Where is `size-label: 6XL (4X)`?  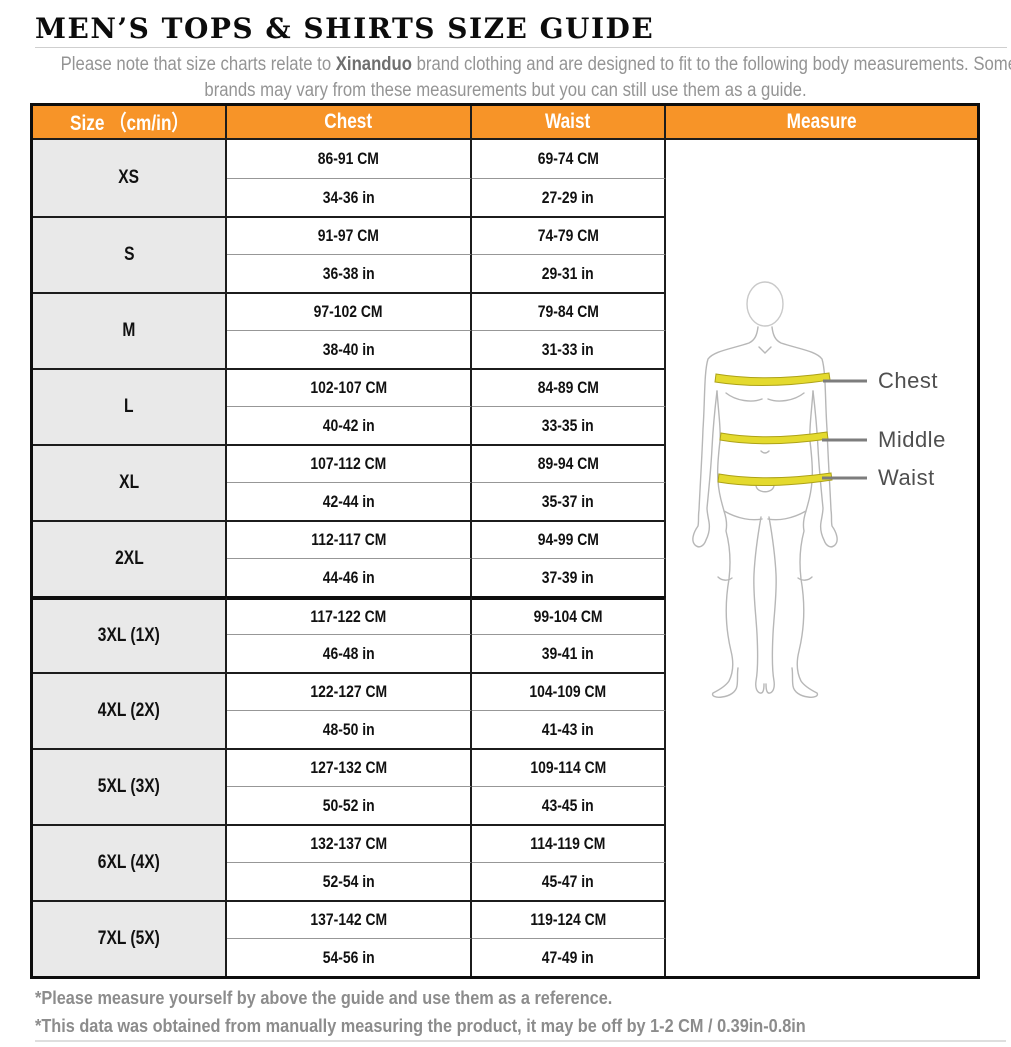
size-label: 6XL (4X) is located at coordinates (129, 862).